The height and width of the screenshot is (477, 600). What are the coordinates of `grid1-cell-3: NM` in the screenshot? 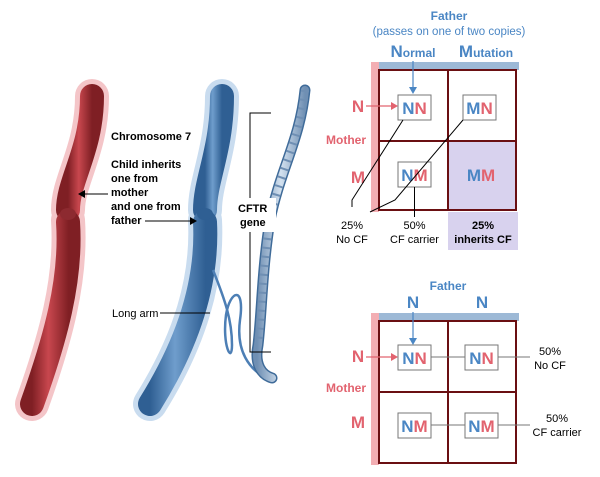 It's located at (414, 174).